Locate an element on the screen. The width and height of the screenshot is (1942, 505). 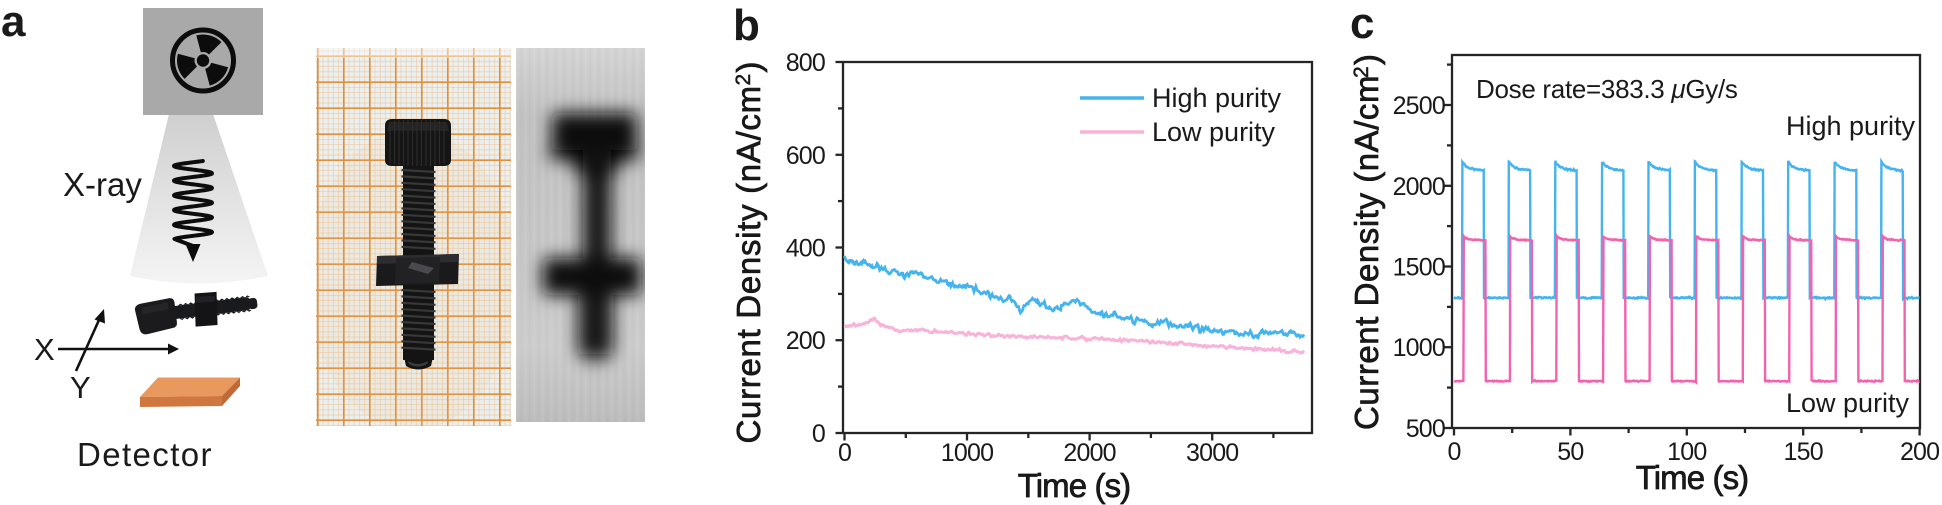
svg-text: 500 is located at coordinates (1425, 429).